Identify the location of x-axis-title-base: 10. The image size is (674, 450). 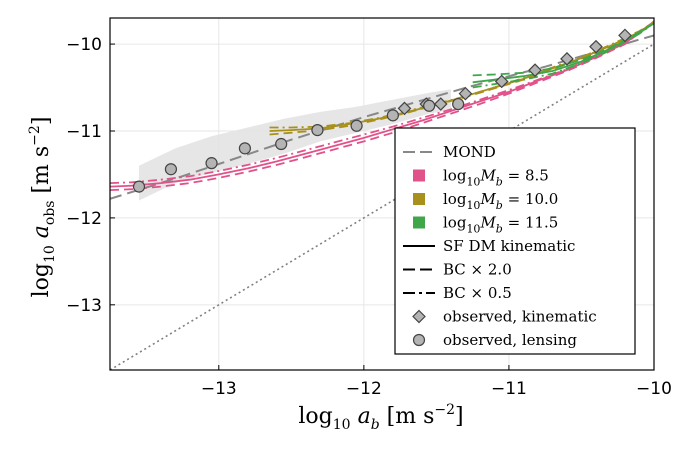
(342, 425).